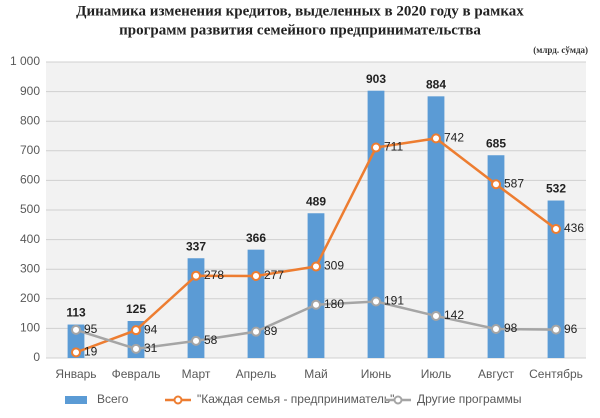  What do you see at coordinates (436, 85) in the screenshot?
I see `bar-value-label: 884` at bounding box center [436, 85].